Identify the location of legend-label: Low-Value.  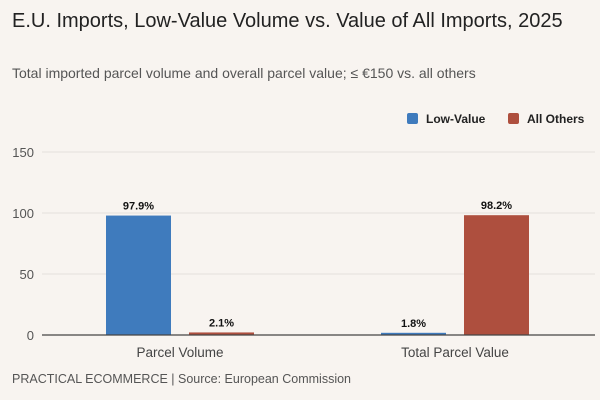
(456, 119).